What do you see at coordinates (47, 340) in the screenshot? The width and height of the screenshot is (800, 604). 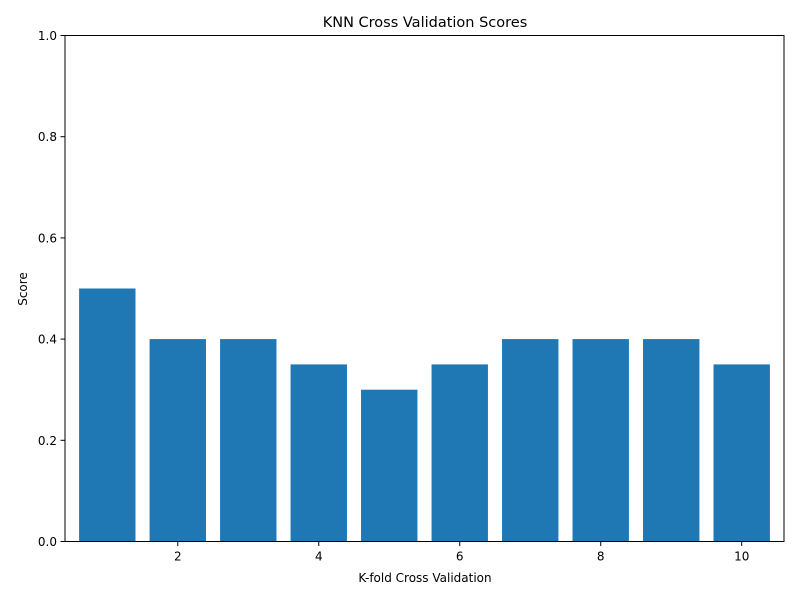 I see `y-tick-label: 0.4` at bounding box center [47, 340].